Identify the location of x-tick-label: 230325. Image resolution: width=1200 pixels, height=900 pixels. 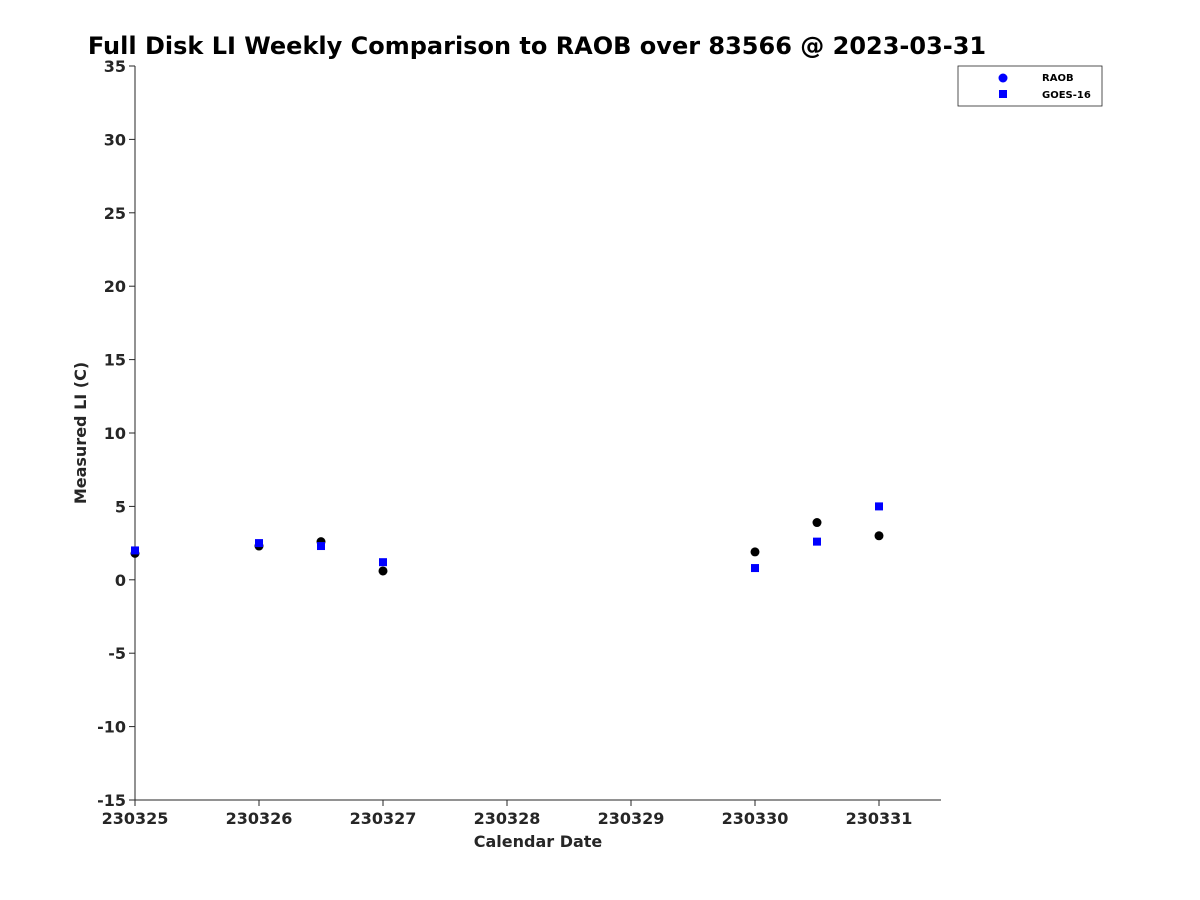
(135, 818).